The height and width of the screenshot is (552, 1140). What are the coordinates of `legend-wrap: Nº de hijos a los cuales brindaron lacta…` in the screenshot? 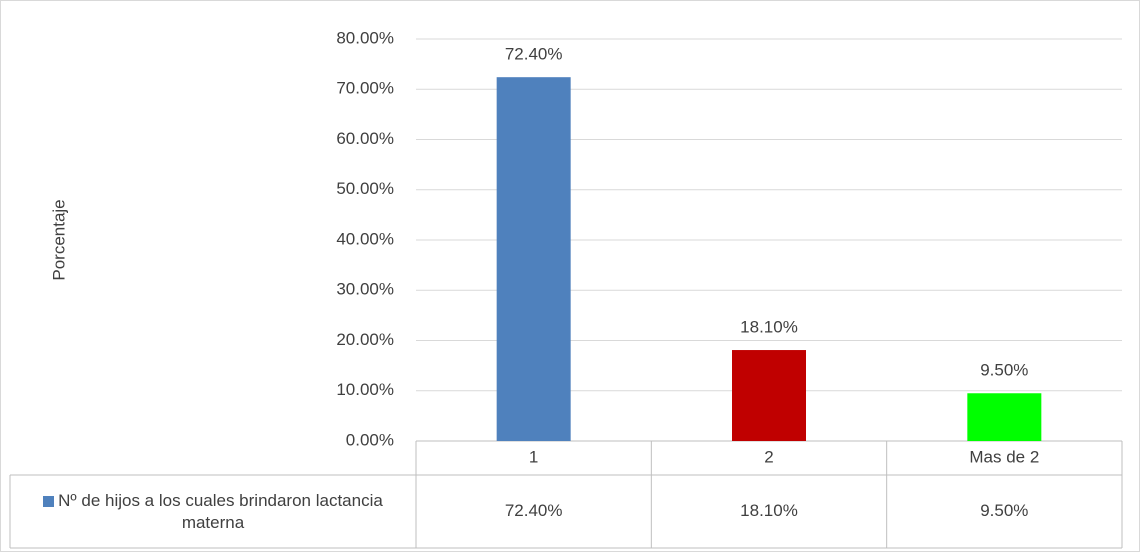 It's located at (213, 512).